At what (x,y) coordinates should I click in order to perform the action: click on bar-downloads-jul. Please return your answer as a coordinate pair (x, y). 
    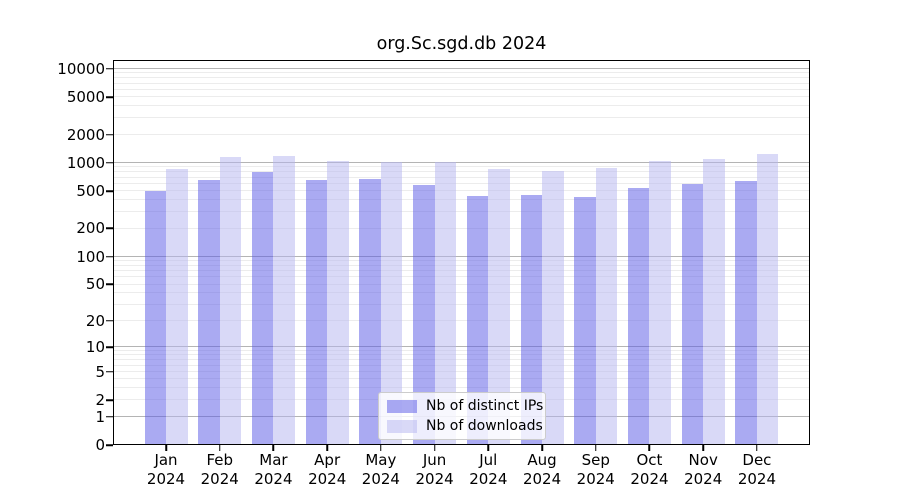
    Looking at the image, I should click on (499, 307).